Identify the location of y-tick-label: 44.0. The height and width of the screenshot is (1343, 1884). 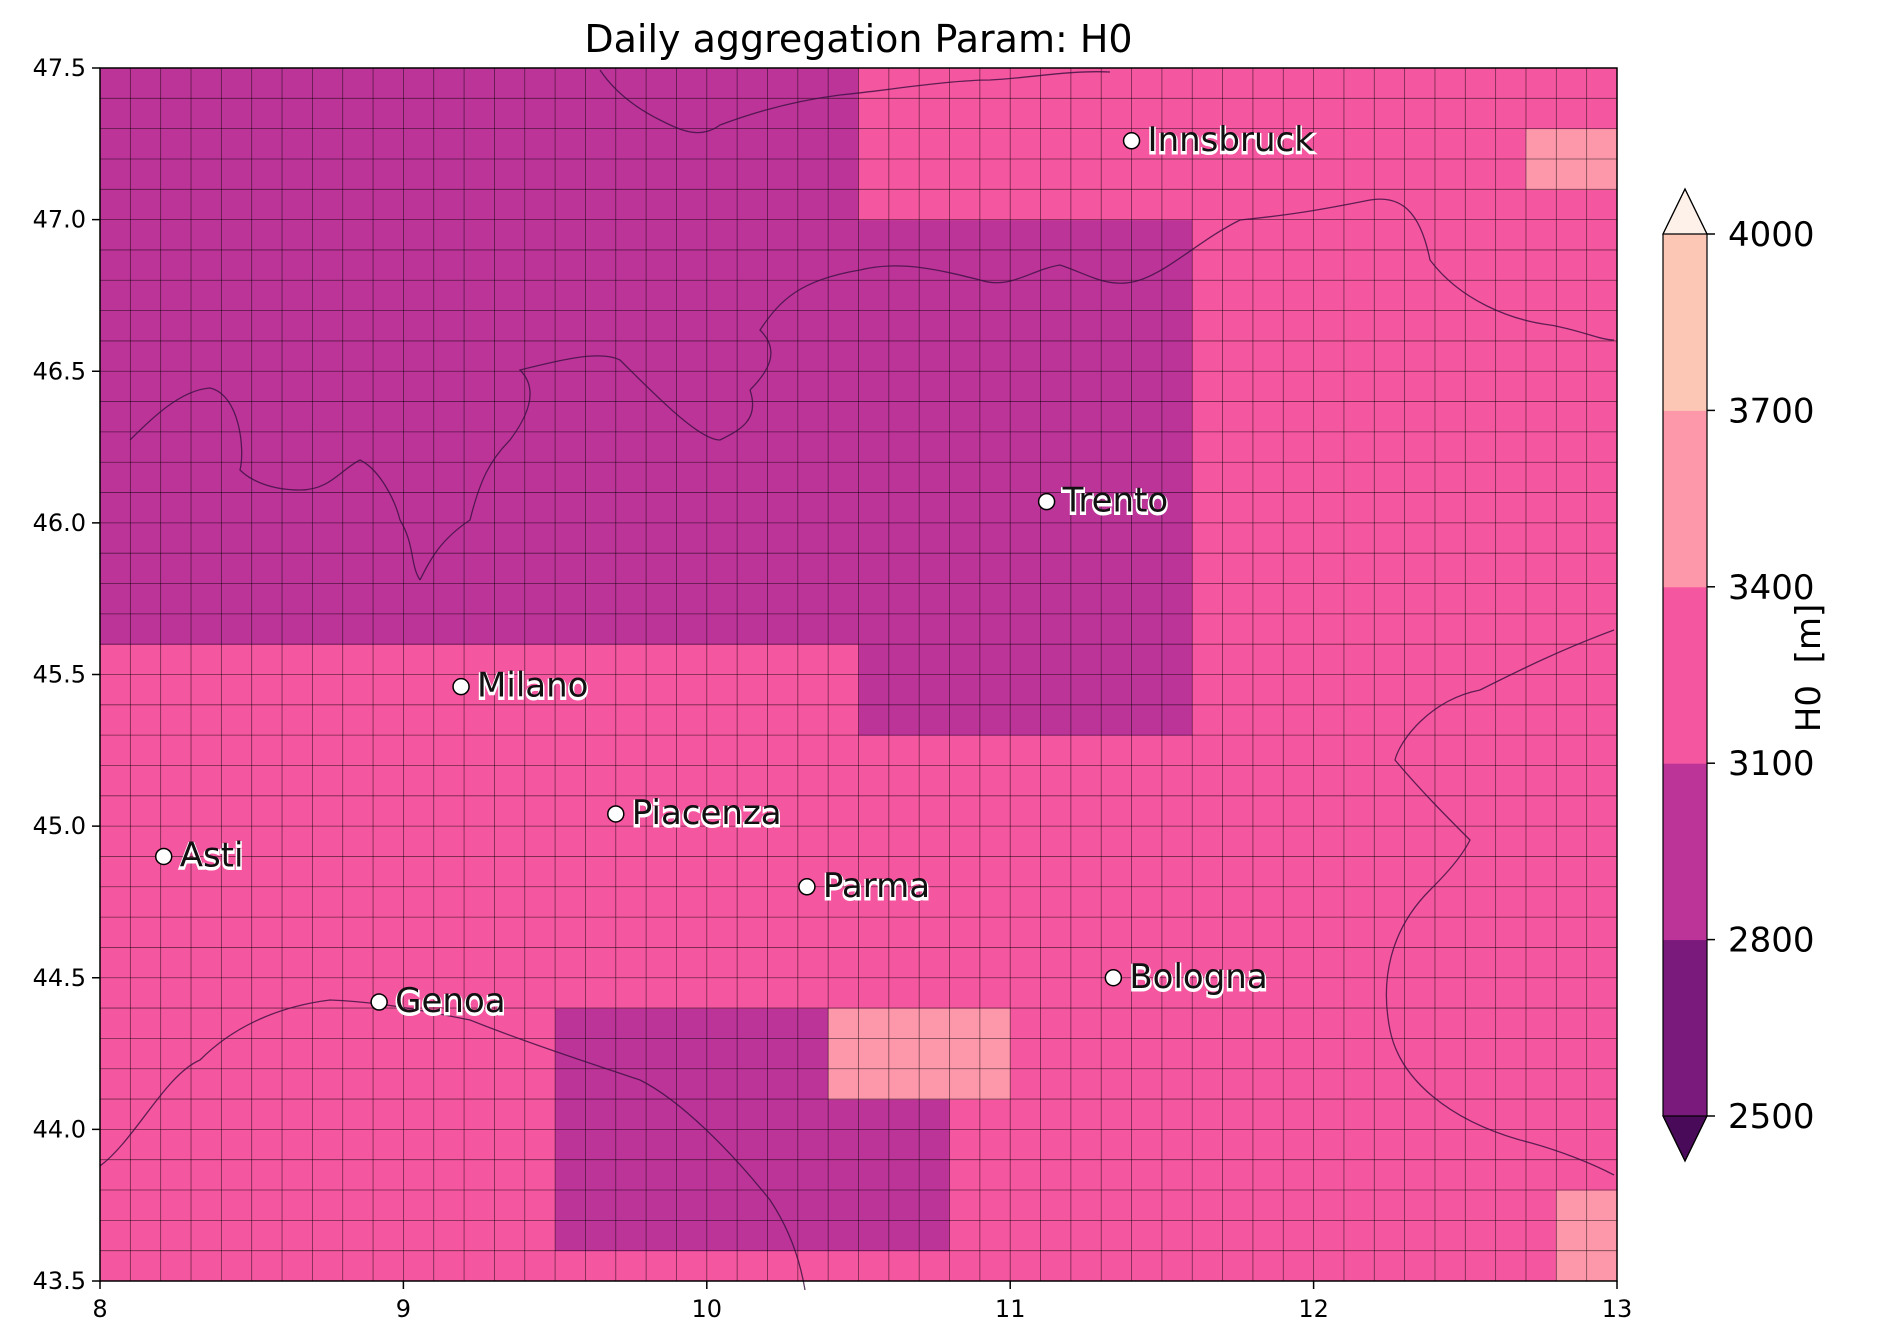
(59, 1129).